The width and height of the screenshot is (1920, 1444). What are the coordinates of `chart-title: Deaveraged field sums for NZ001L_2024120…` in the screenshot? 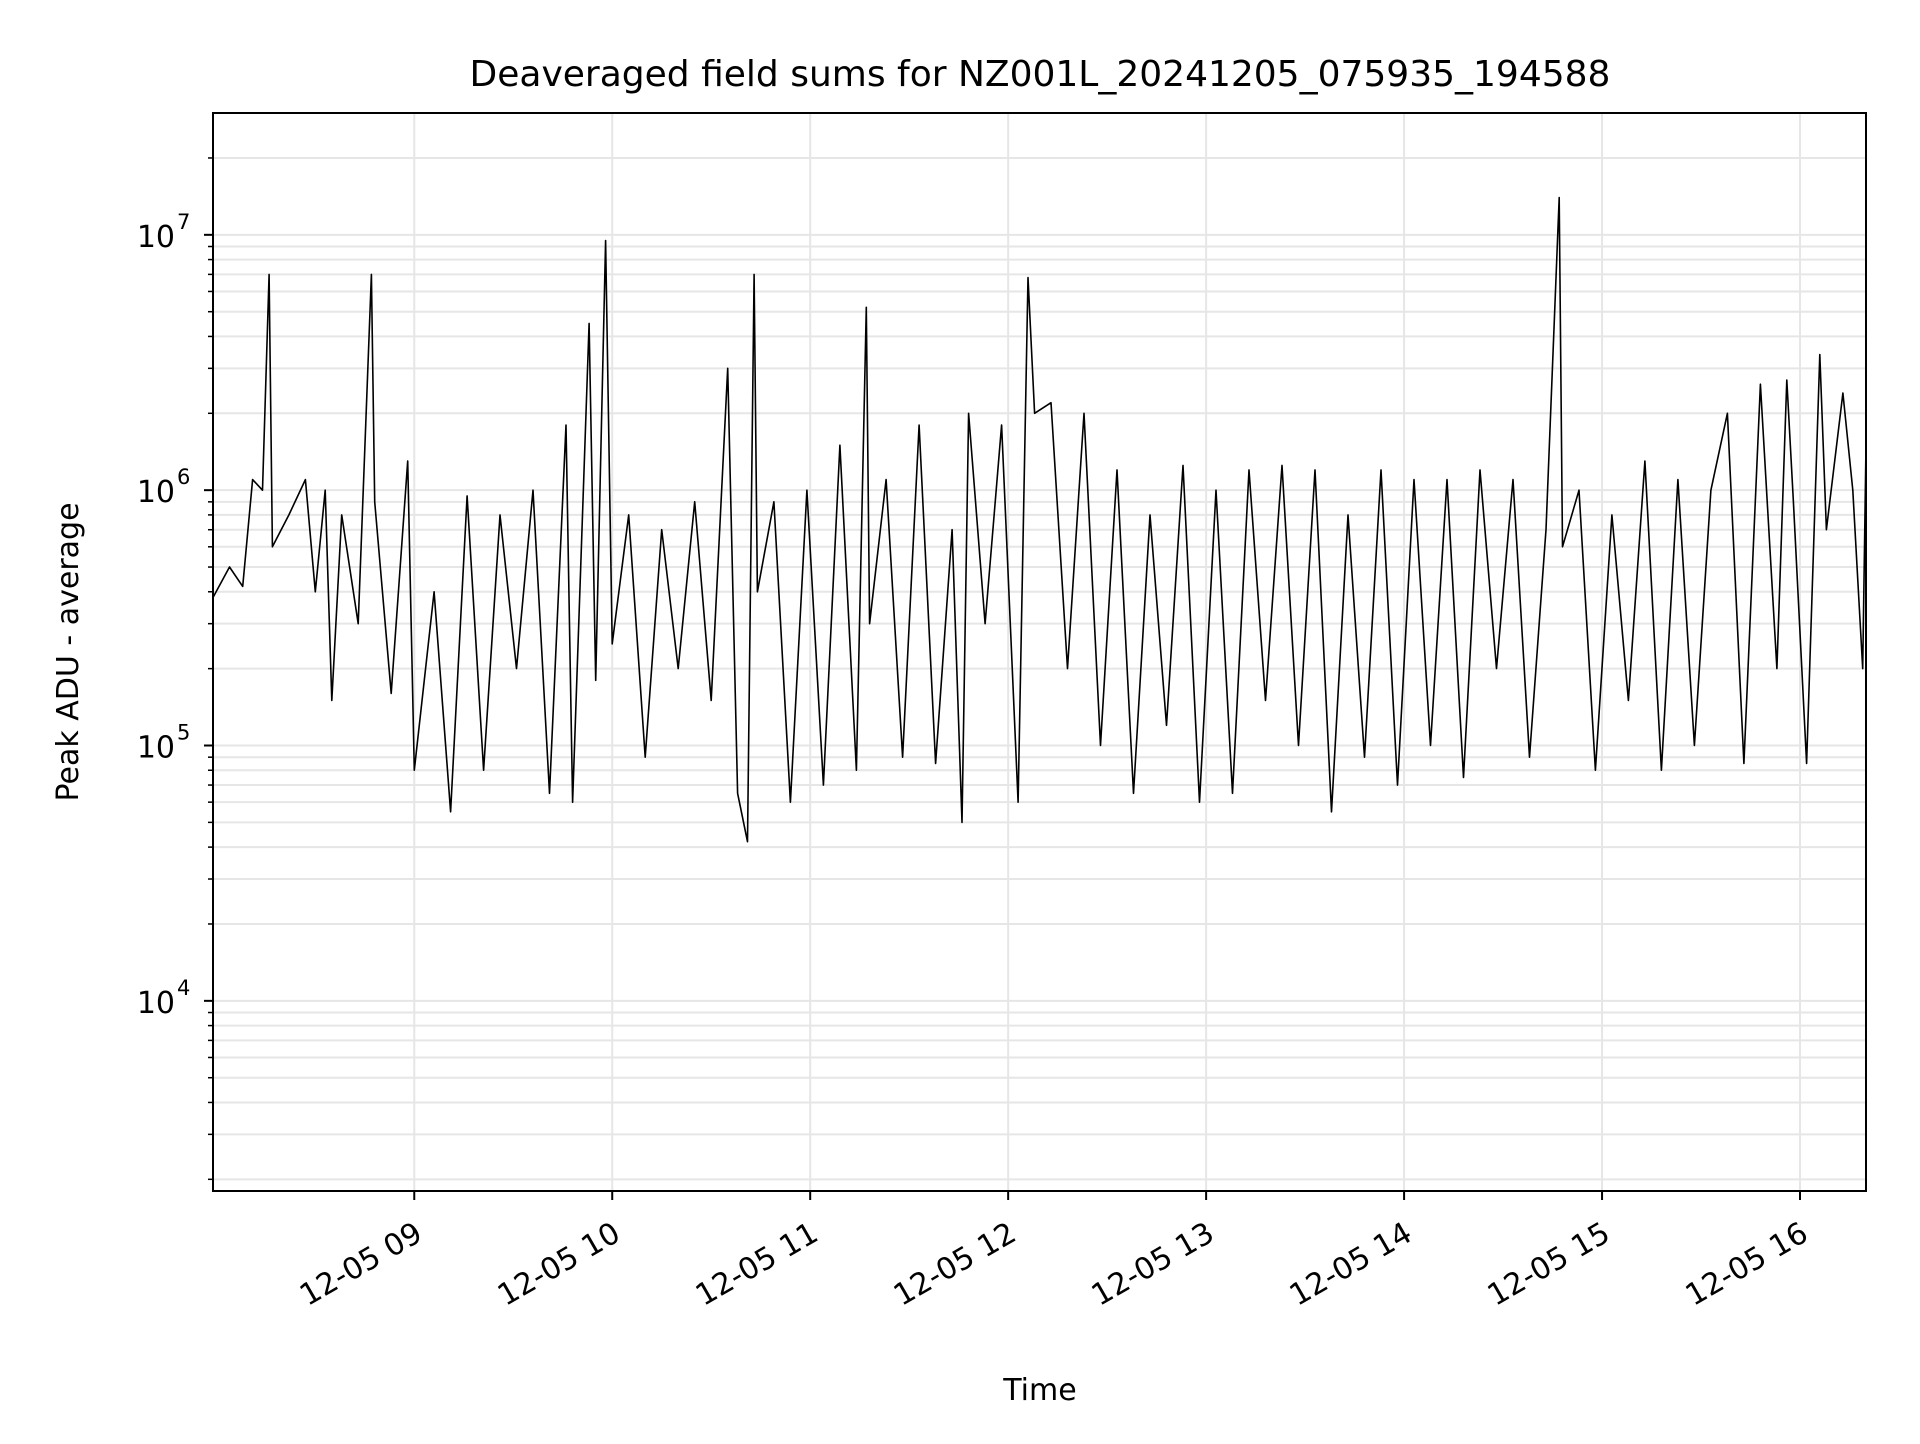 It's located at (1040, 74).